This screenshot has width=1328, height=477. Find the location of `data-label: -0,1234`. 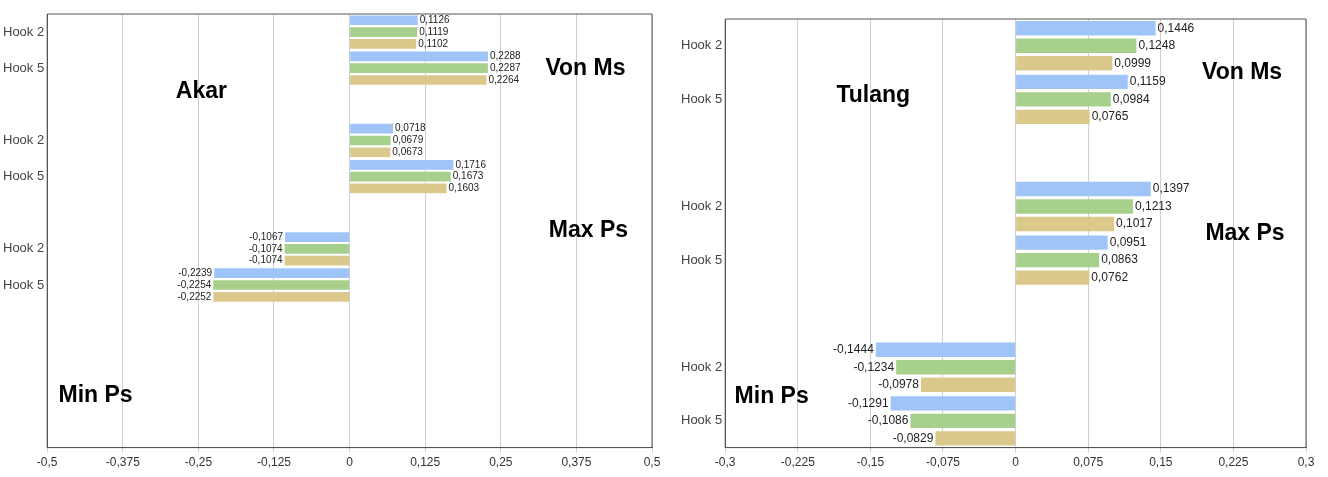

data-label: -0,1234 is located at coordinates (874, 366).